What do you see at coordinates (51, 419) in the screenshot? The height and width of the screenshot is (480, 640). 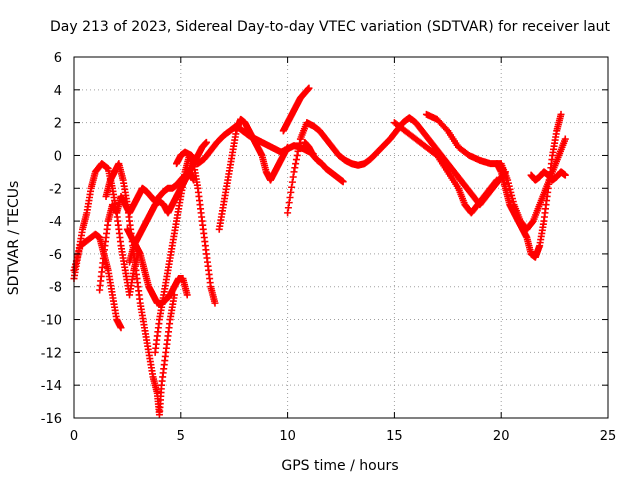 I see `y-tick-label: -16` at bounding box center [51, 419].